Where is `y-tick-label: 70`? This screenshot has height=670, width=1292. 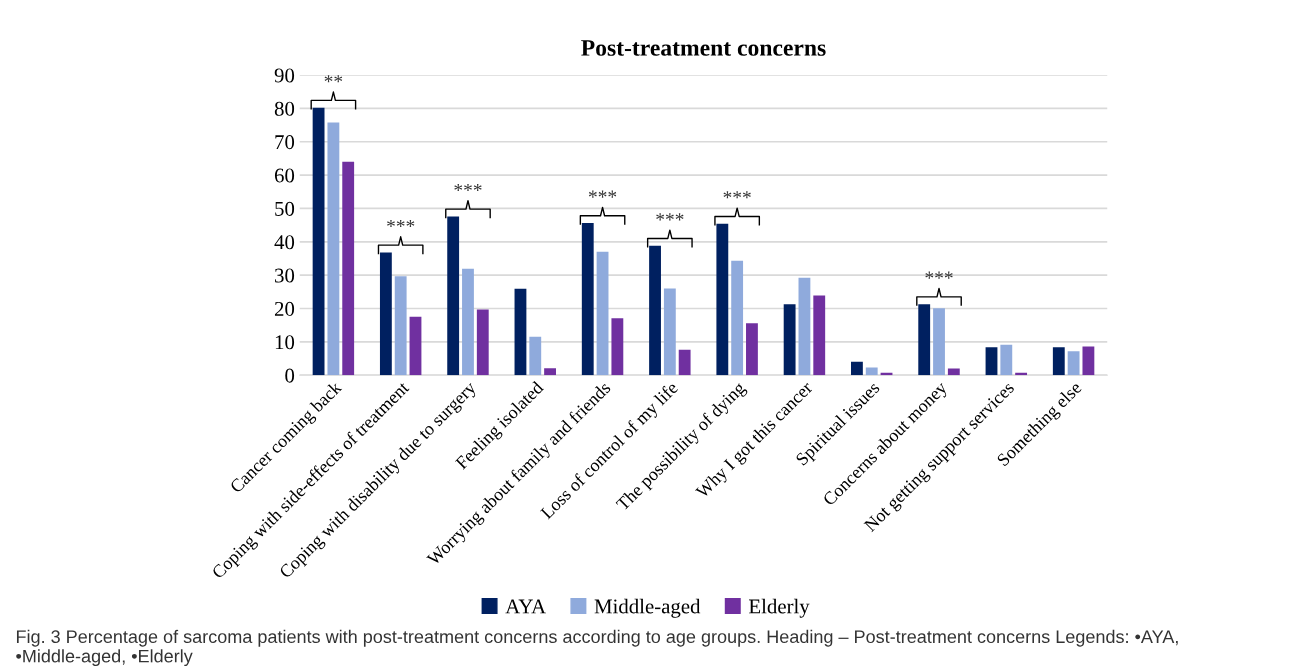 y-tick-label: 70 is located at coordinates (285, 142).